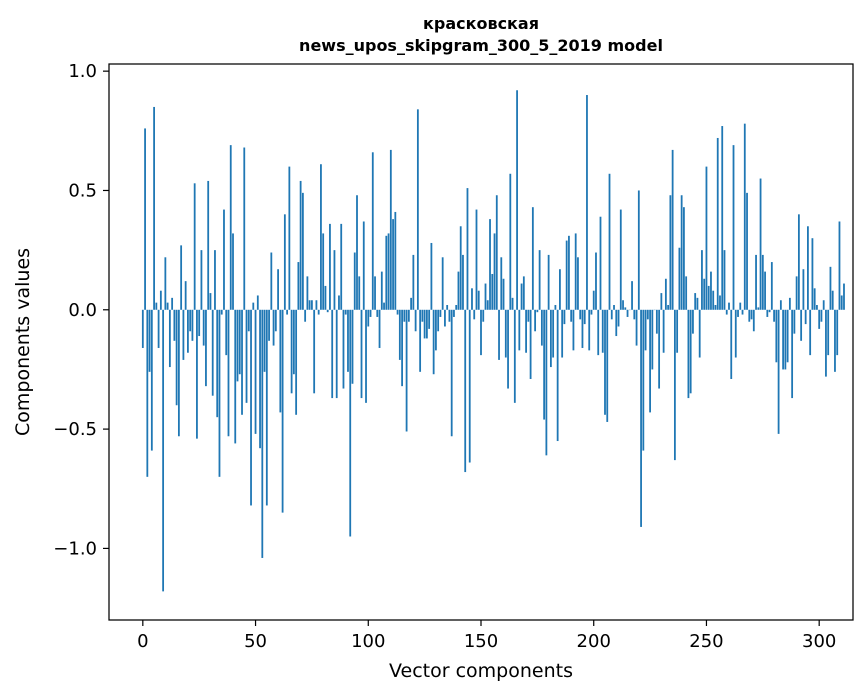 The image size is (867, 696). I want to click on x-tick-label: 50, so click(255, 641).